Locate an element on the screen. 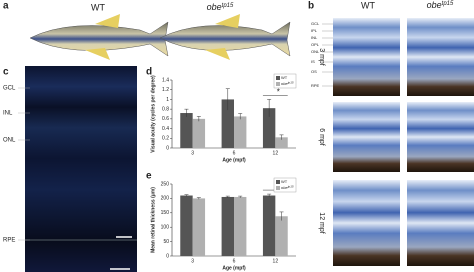 This screenshot has width=474, height=272. y-axis-label: Mean retinal thickness (μm) is located at coordinates (153, 220).